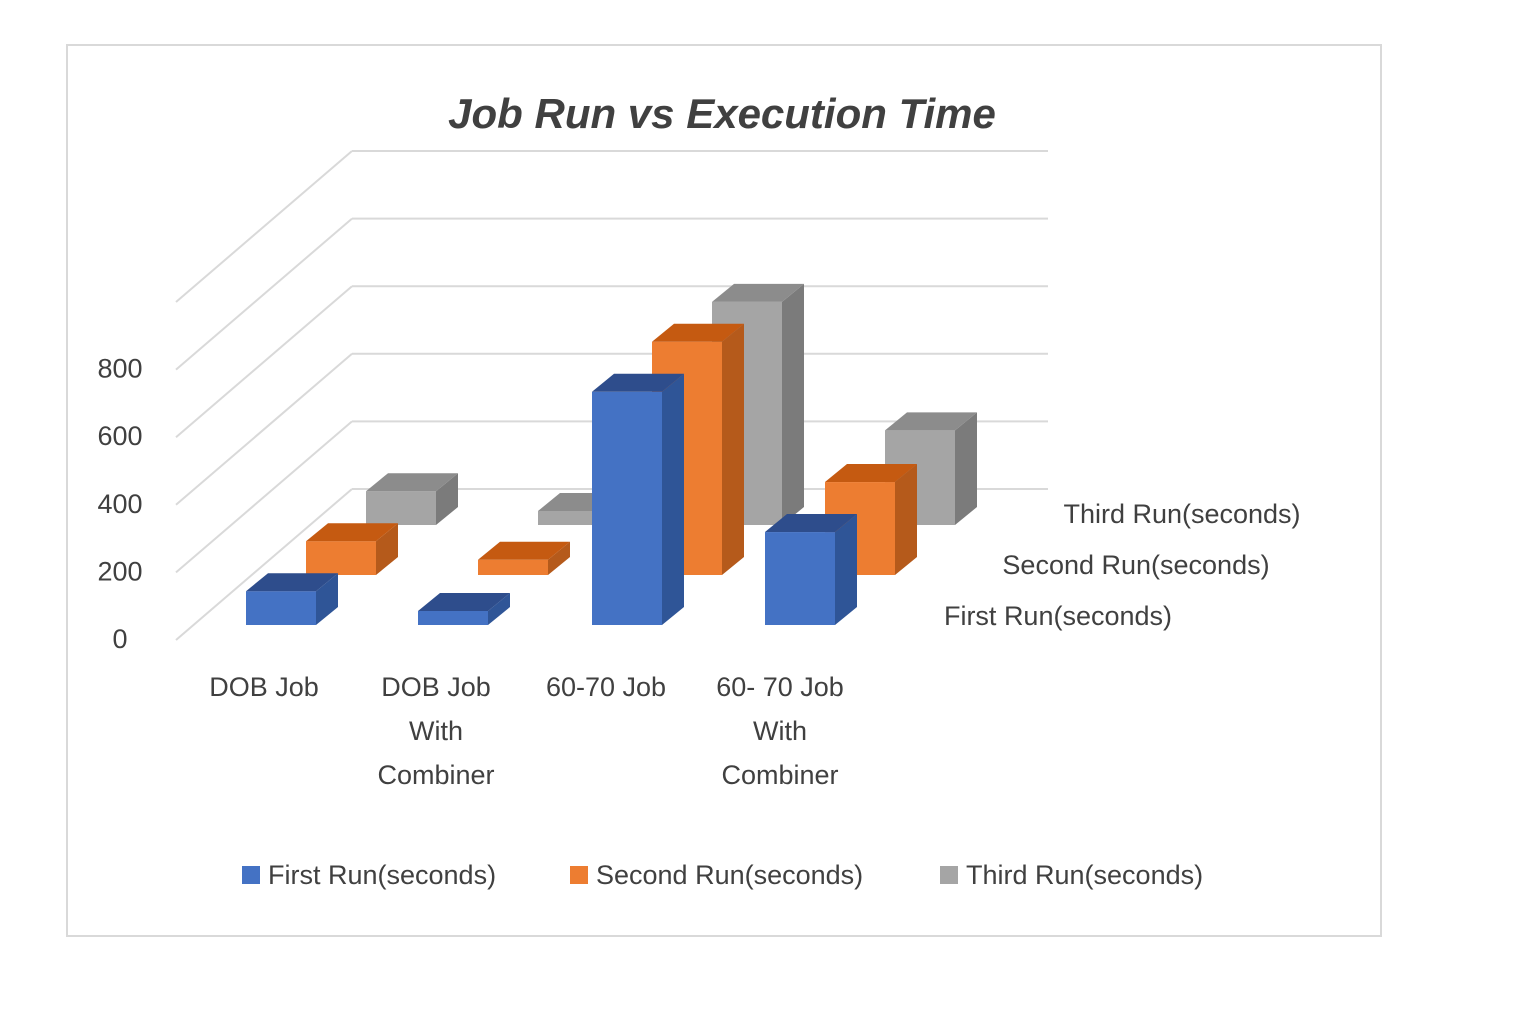  I want to click on legend-label: Third Run(seconds), so click(1084, 875).